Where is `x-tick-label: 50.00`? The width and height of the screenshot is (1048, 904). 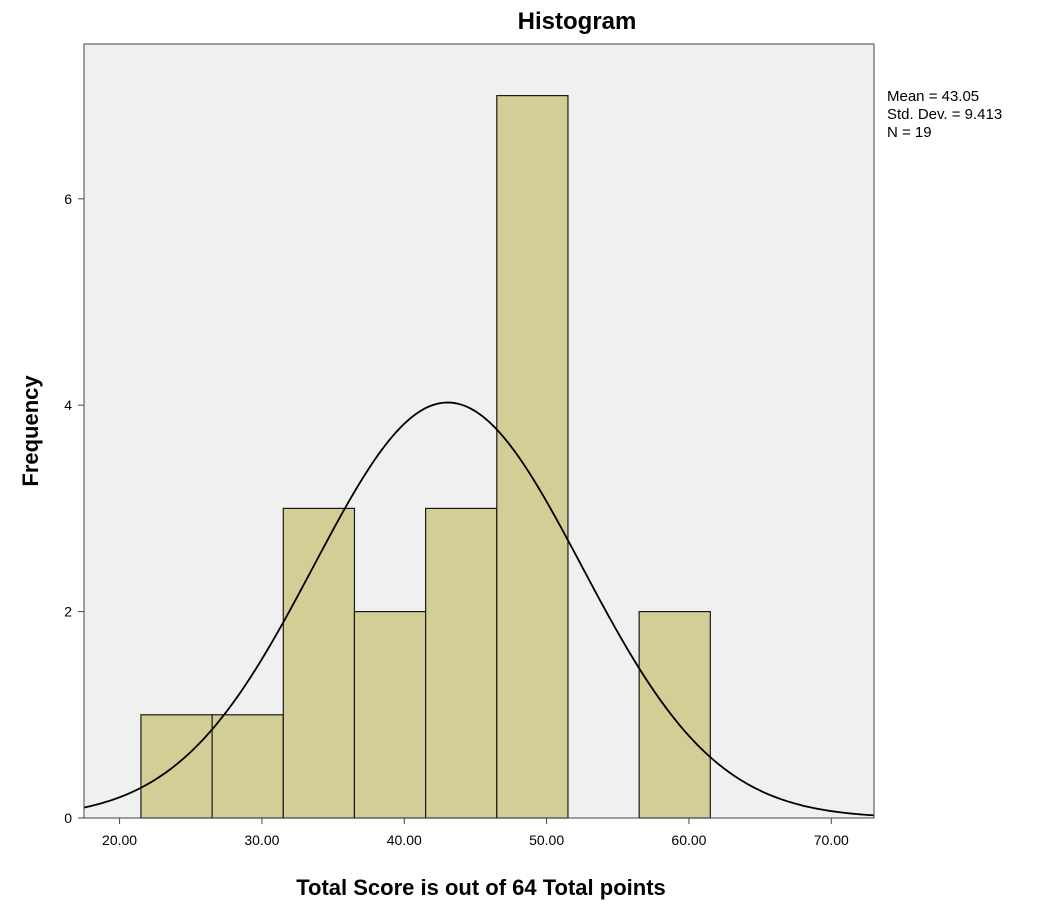
x-tick-label: 50.00 is located at coordinates (546, 840).